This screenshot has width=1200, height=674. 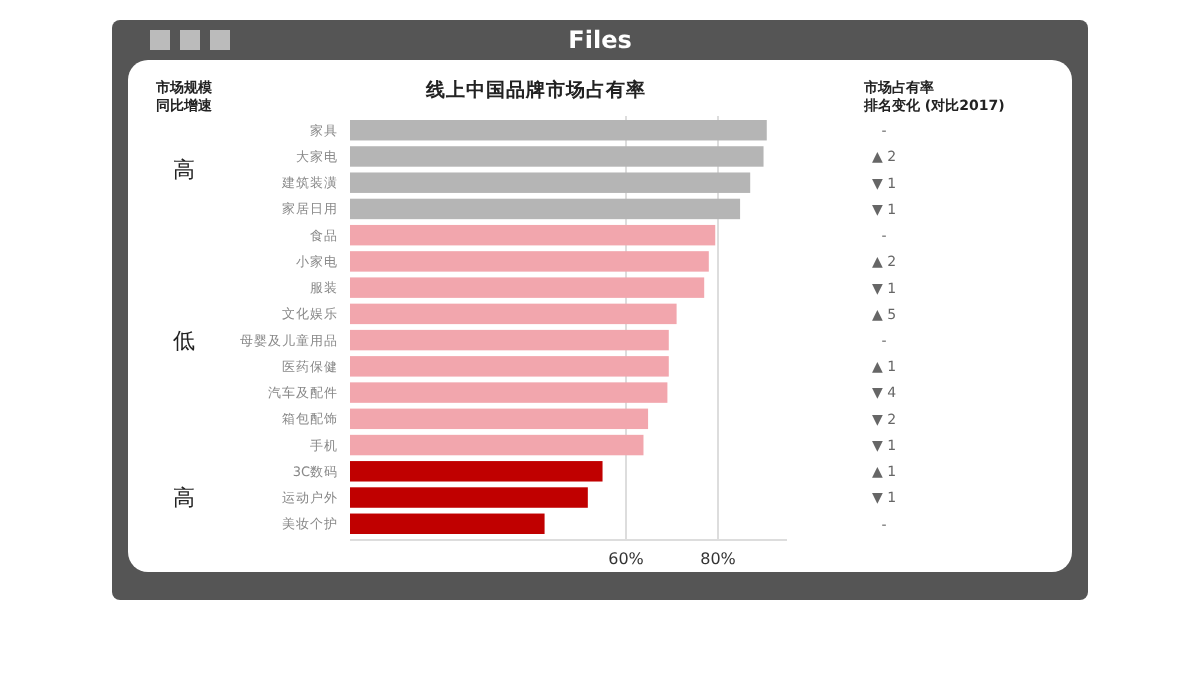 What do you see at coordinates (184, 340) in the screenshot?
I see `text: 低` at bounding box center [184, 340].